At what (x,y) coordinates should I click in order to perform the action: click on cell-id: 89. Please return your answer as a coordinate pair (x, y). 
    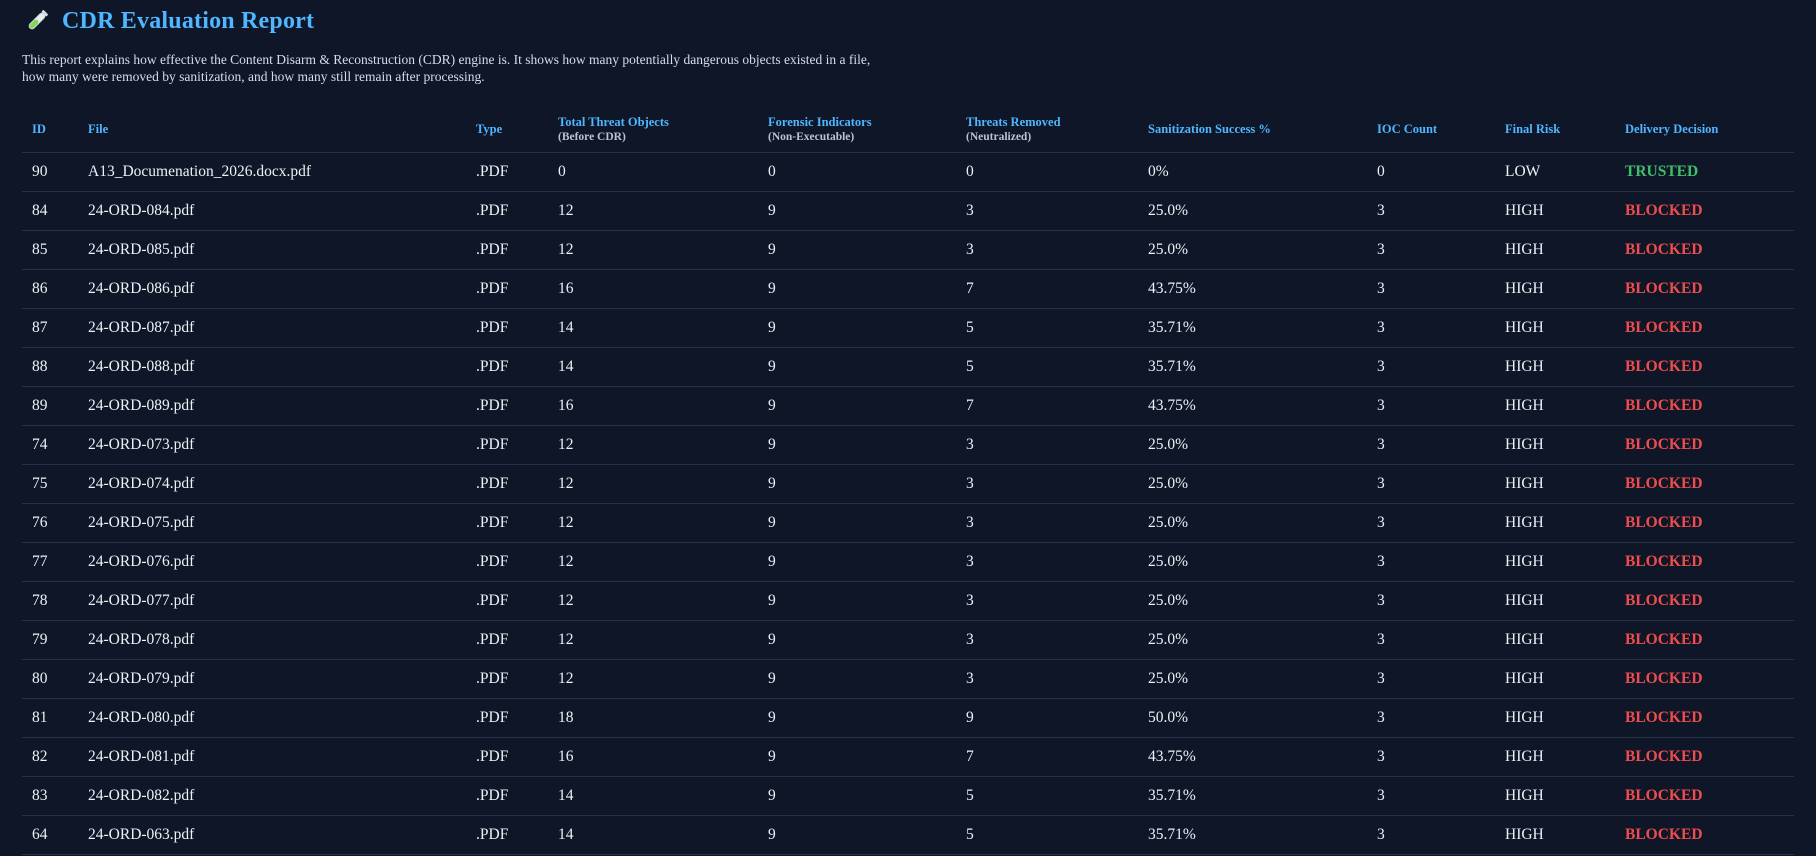
    Looking at the image, I should click on (50, 406).